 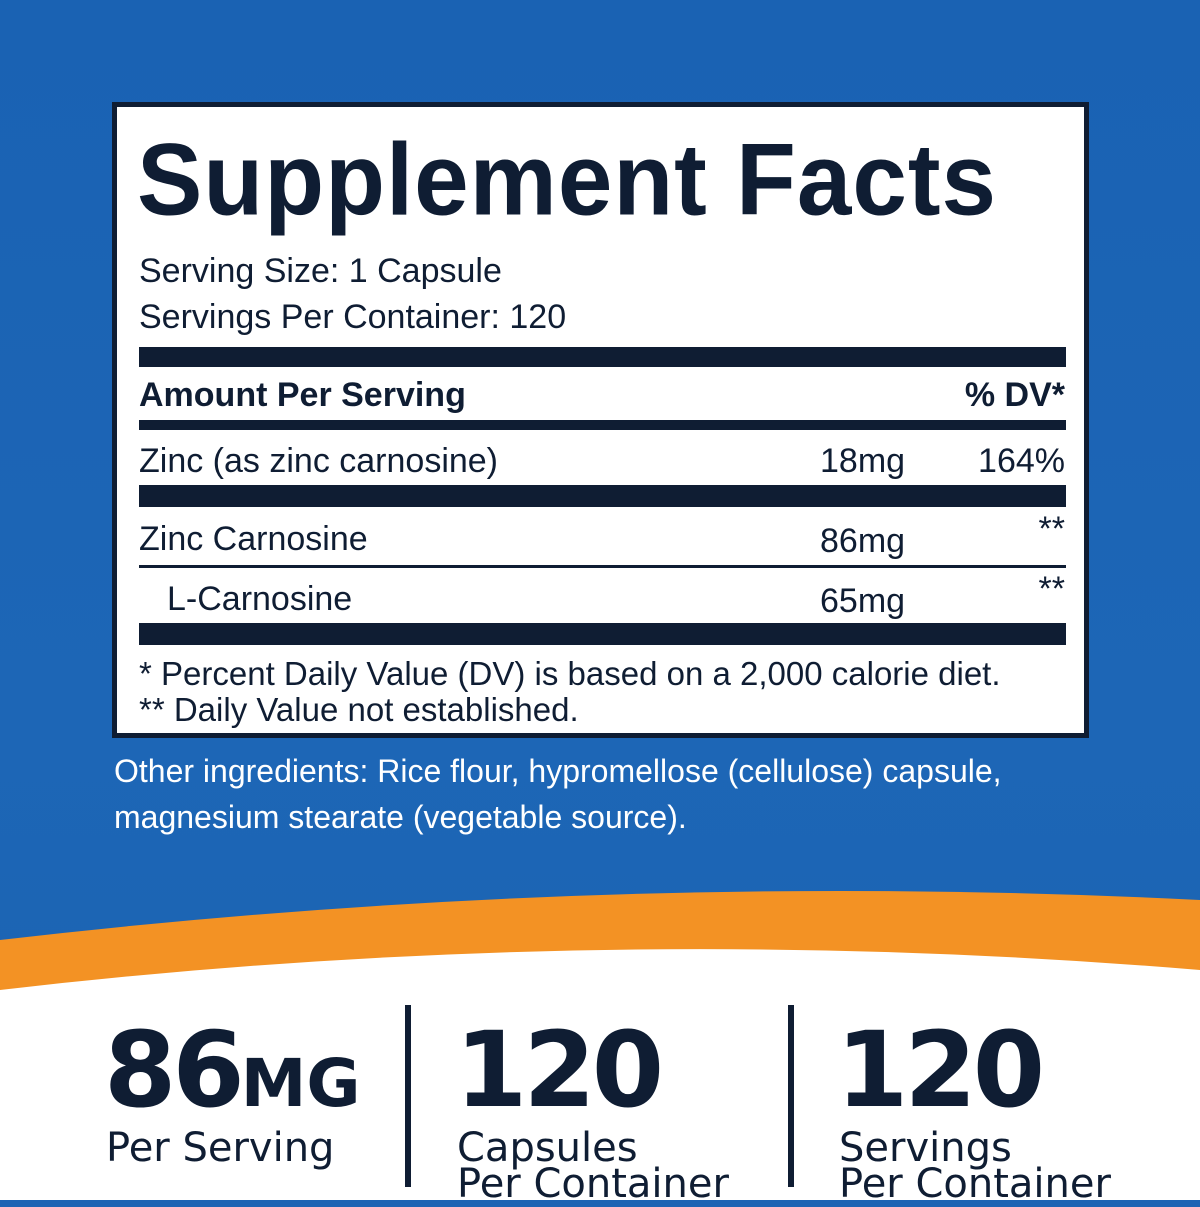 I want to click on dv-header: % DV*, so click(x=1014, y=395).